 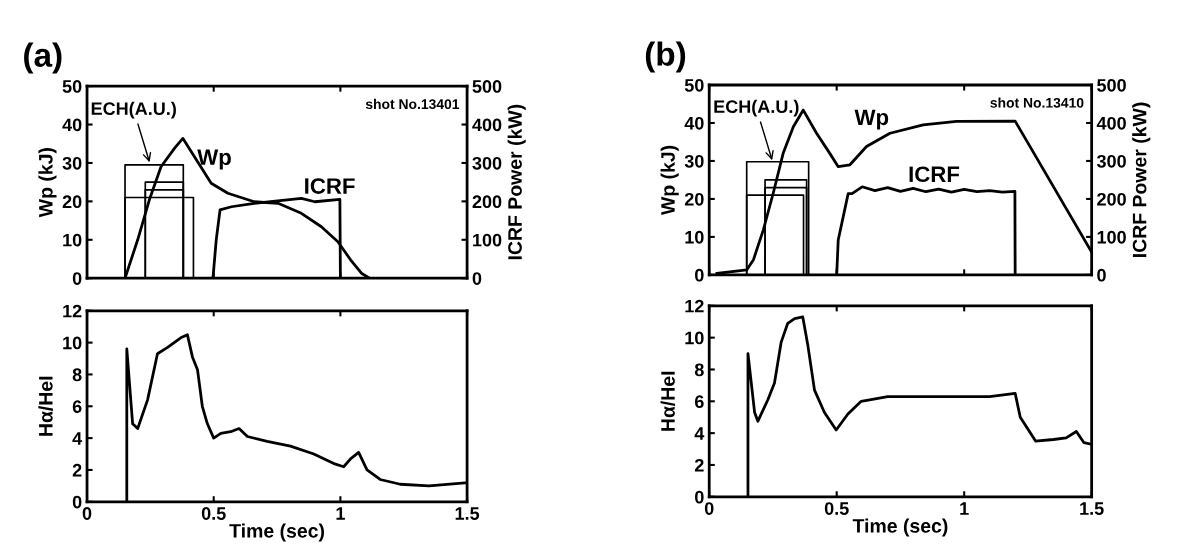 What do you see at coordinates (412, 104) in the screenshot?
I see `annotation: shot No.13401` at bounding box center [412, 104].